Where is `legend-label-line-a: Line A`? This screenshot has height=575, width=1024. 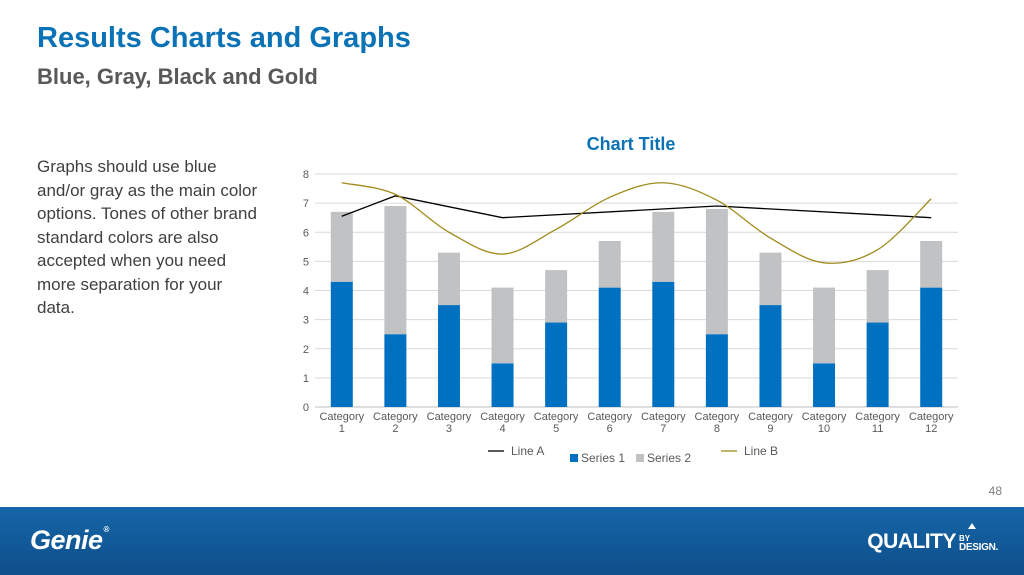
legend-label-line-a: Line A is located at coordinates (527, 451).